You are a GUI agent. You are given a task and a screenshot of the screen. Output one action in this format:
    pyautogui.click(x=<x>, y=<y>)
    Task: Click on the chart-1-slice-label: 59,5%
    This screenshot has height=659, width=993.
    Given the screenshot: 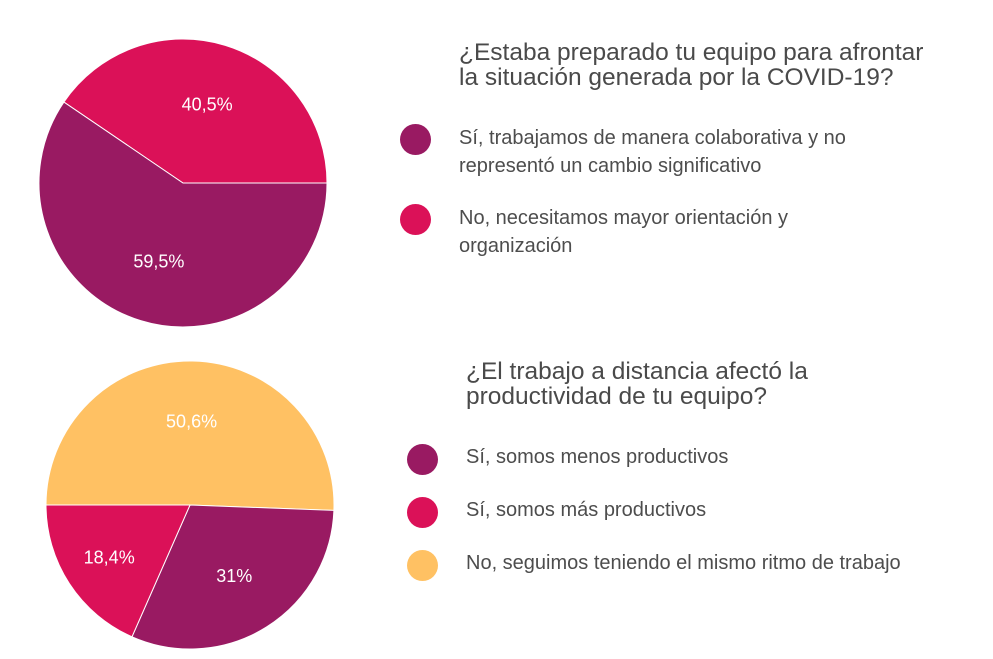 What is the action you would take?
    pyautogui.click(x=158, y=261)
    